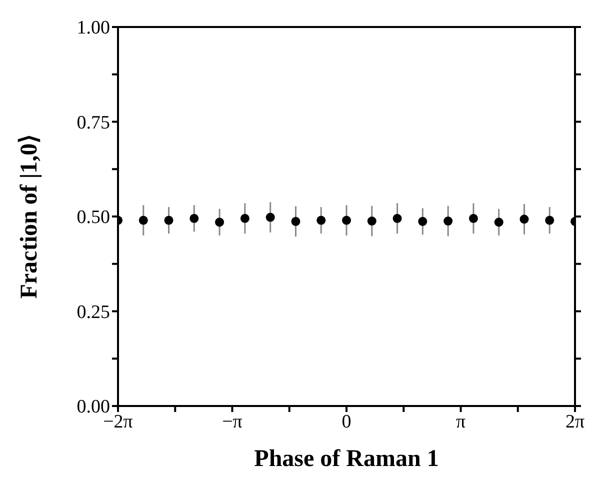  Describe the element at coordinates (93, 407) in the screenshot. I see `y-tick-label: 0.00` at that location.